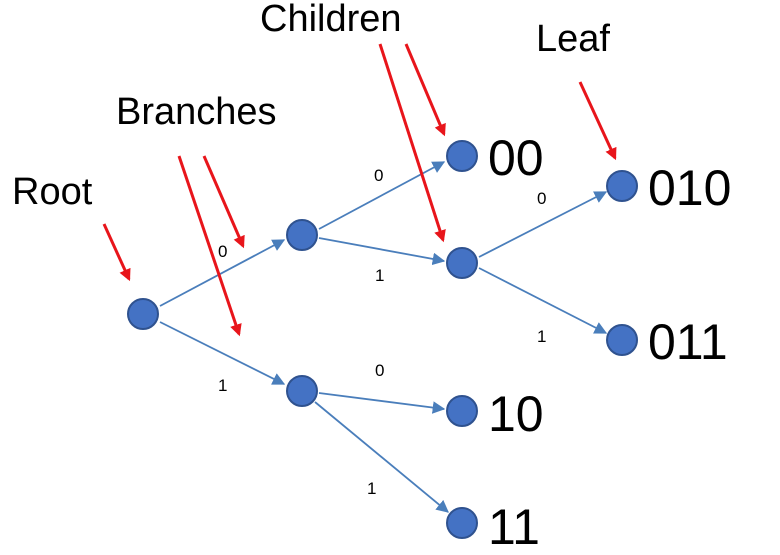 The width and height of the screenshot is (780, 555). What do you see at coordinates (597, 121) in the screenshot?
I see `leaf-callout-arrow` at bounding box center [597, 121].